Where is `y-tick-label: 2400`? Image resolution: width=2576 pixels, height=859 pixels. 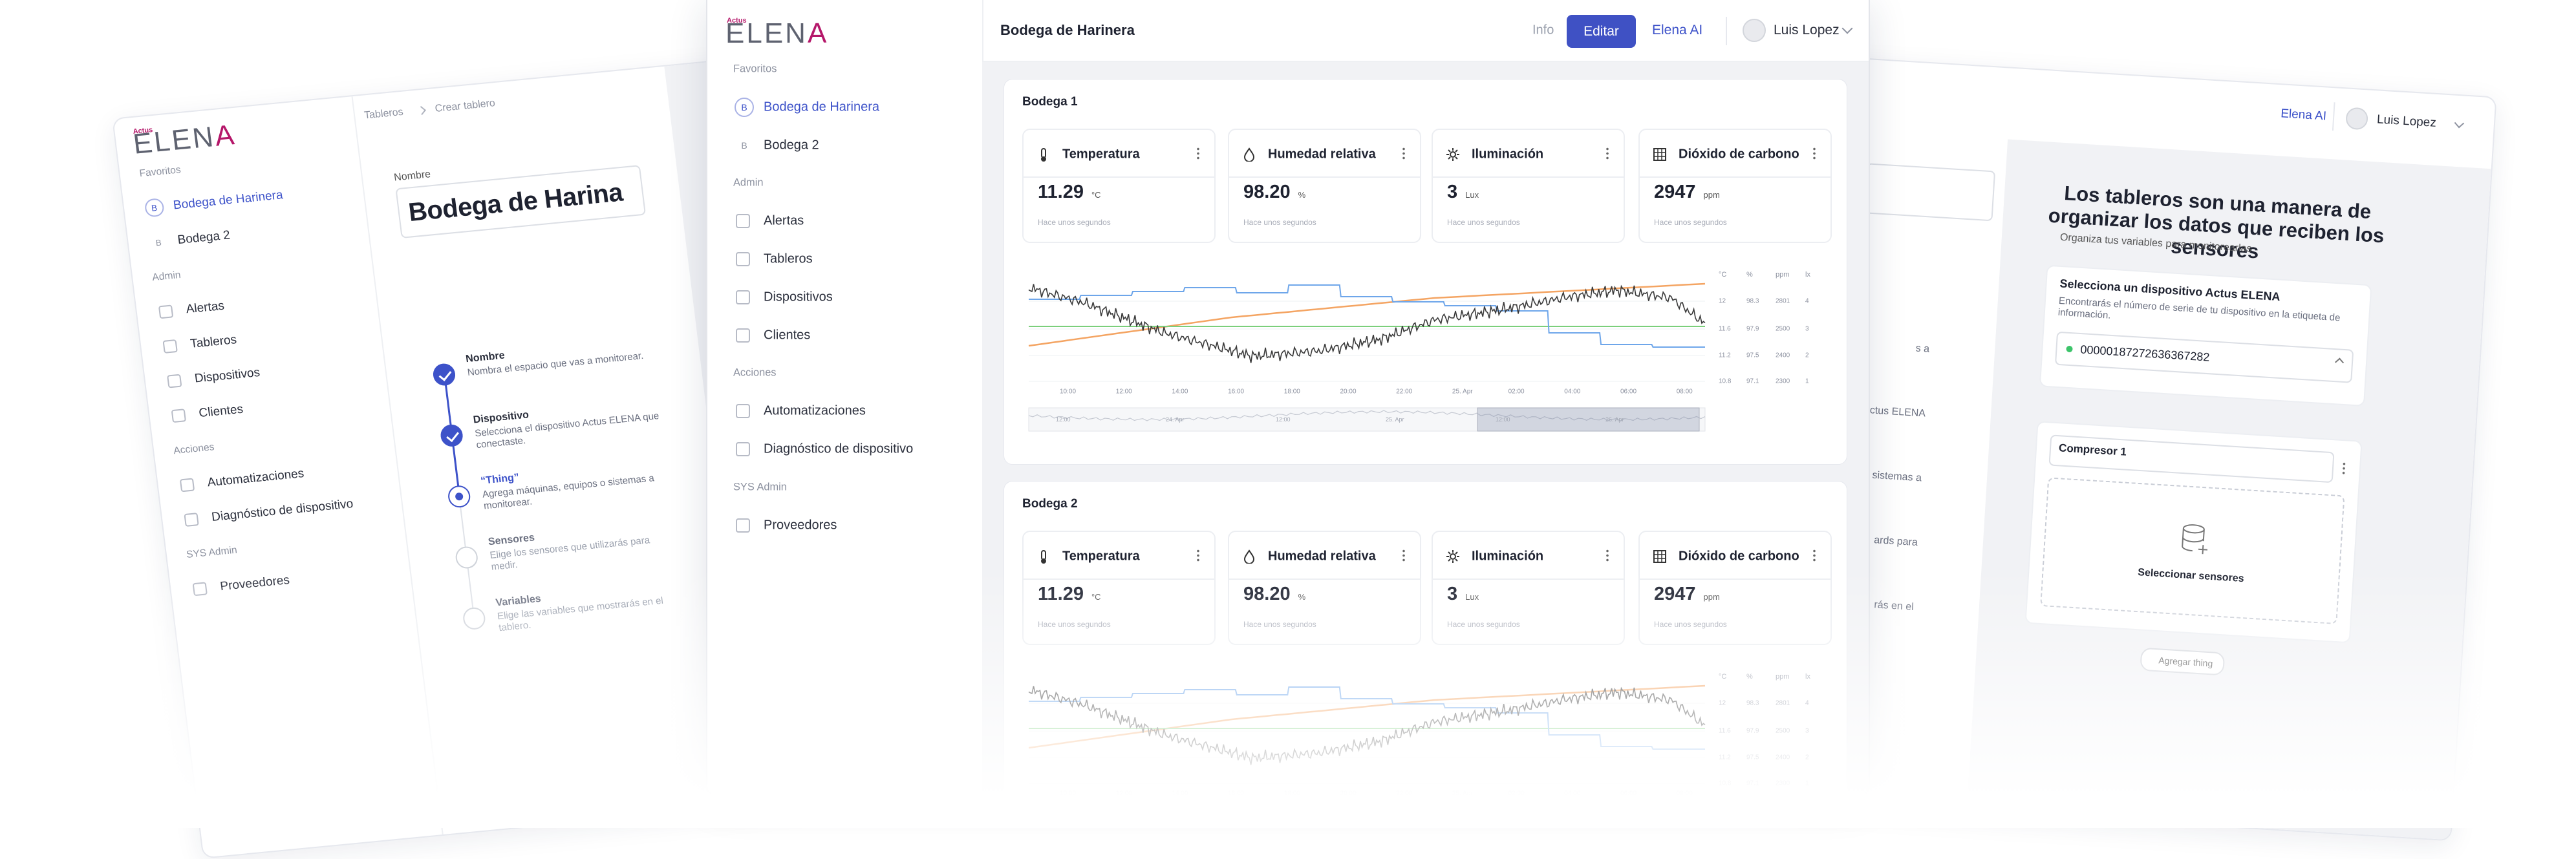 y-tick-label: 2400 is located at coordinates (1783, 757).